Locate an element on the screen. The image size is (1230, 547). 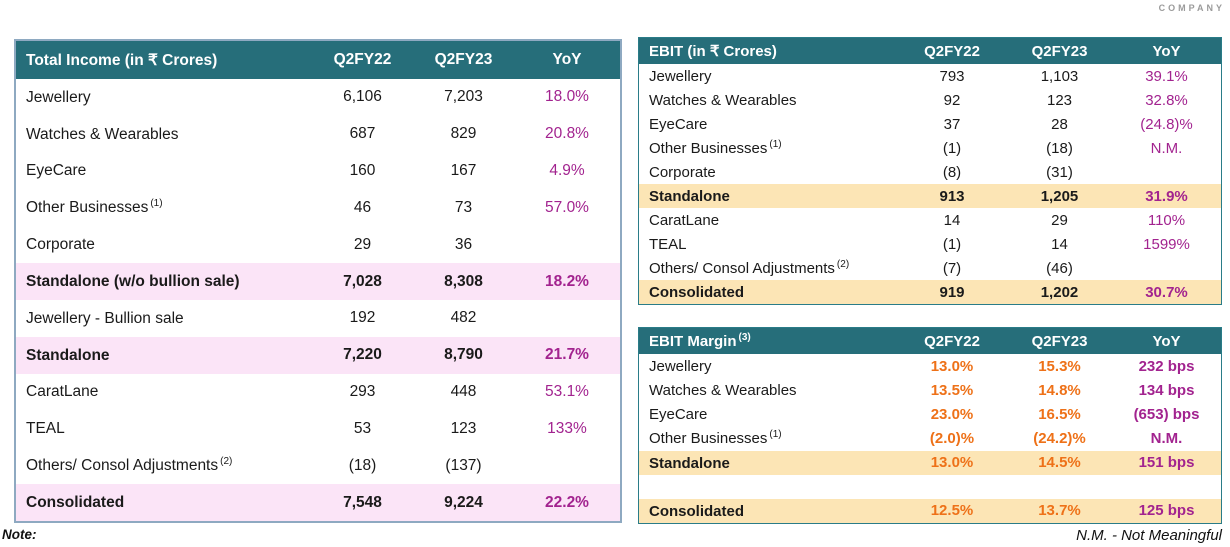
q2fy23-value: 1,103 is located at coordinates (1059, 76).